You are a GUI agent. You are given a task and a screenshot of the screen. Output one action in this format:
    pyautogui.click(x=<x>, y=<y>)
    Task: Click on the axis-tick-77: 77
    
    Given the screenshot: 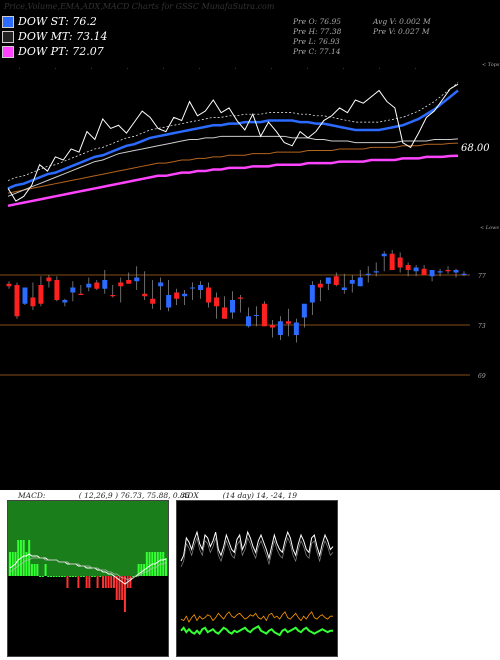 What is the action you would take?
    pyautogui.click(x=482, y=276)
    